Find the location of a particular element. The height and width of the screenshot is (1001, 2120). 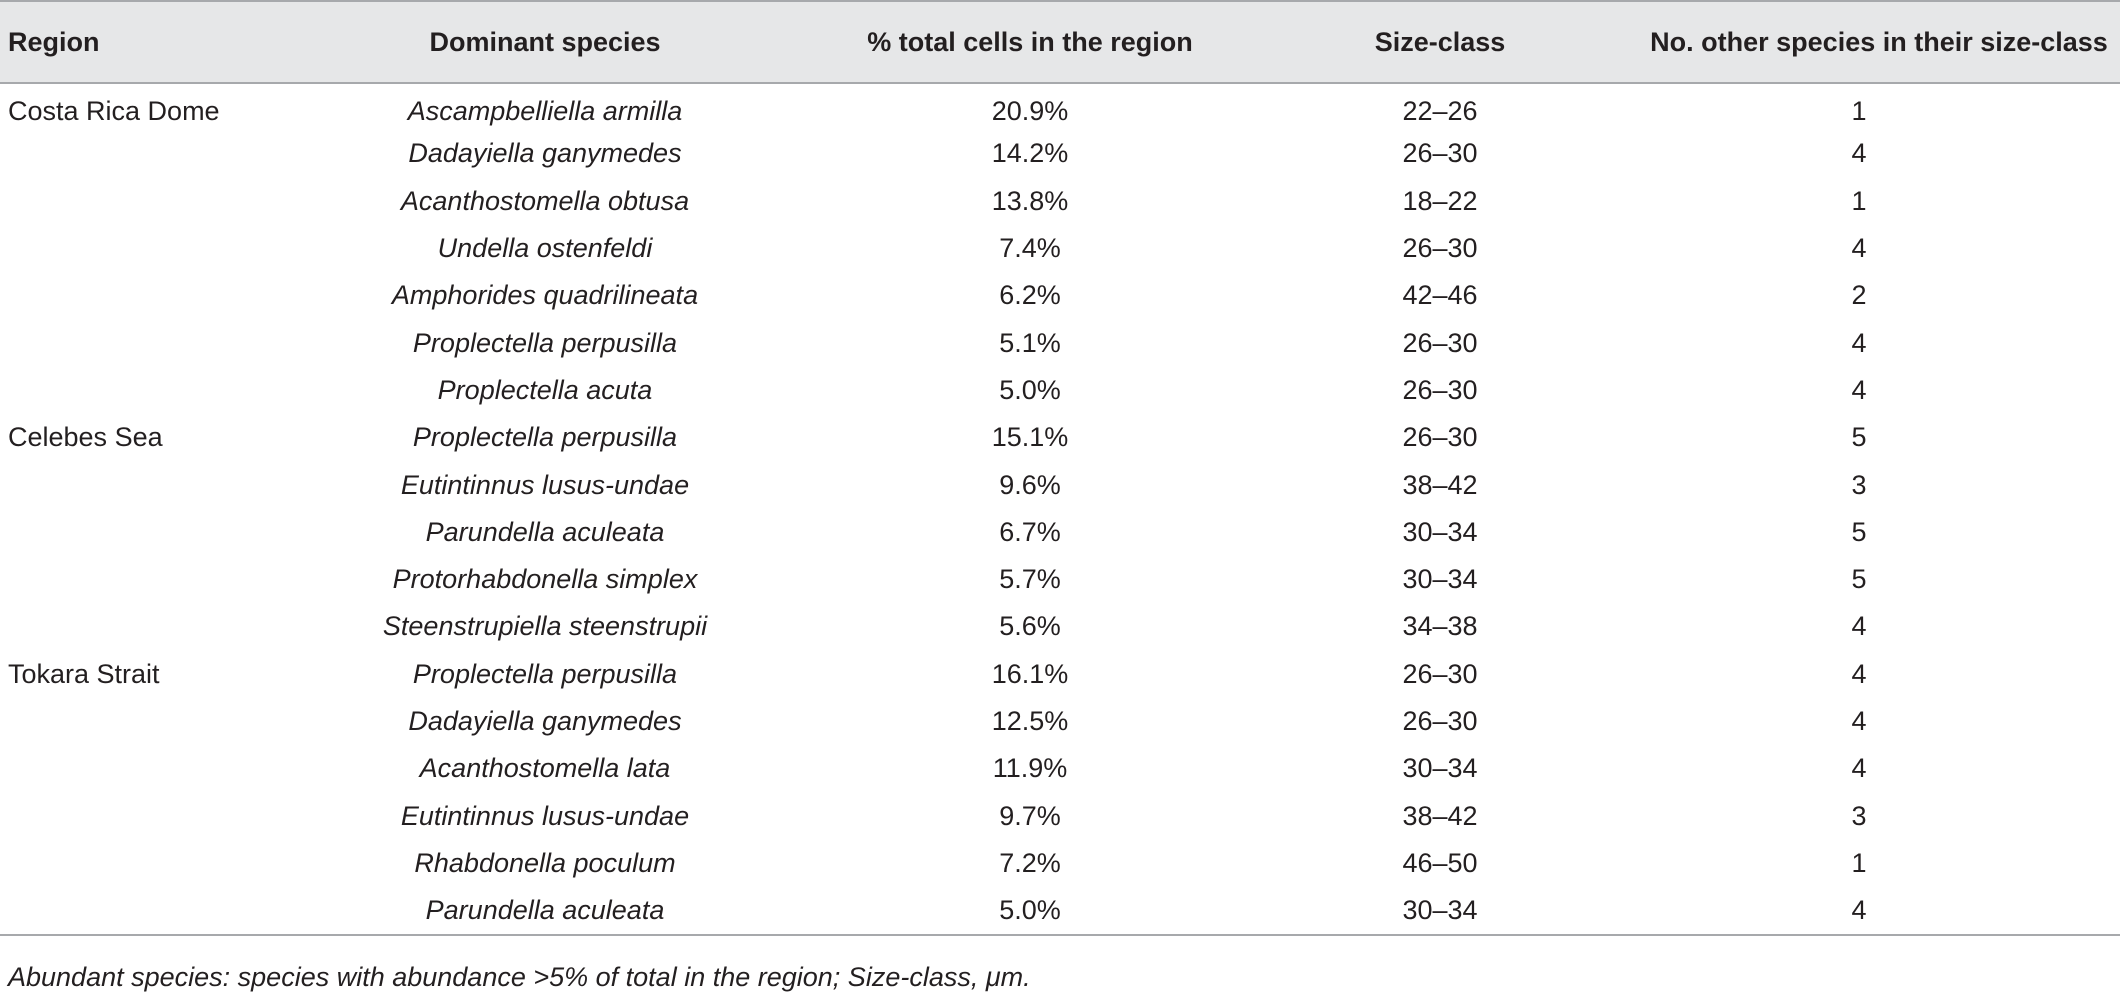

table-row: Eutintinnus lusus-undae 9.6% 38–42 3 is located at coordinates (1060, 484).